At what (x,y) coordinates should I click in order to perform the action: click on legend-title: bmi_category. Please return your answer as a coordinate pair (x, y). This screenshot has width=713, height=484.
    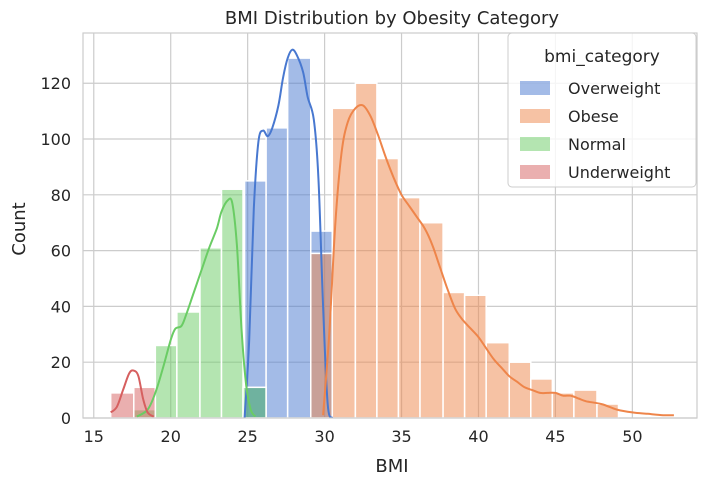
    Looking at the image, I should click on (602, 57).